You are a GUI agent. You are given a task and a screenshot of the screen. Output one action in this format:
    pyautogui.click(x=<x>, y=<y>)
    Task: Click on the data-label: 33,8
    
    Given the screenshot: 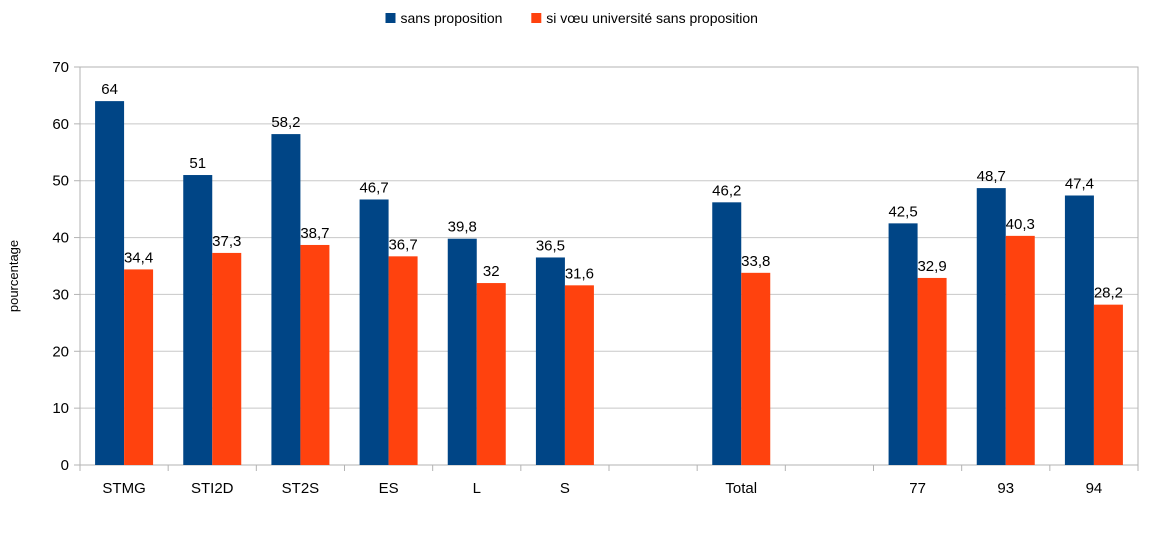 What is the action you would take?
    pyautogui.click(x=755, y=261)
    